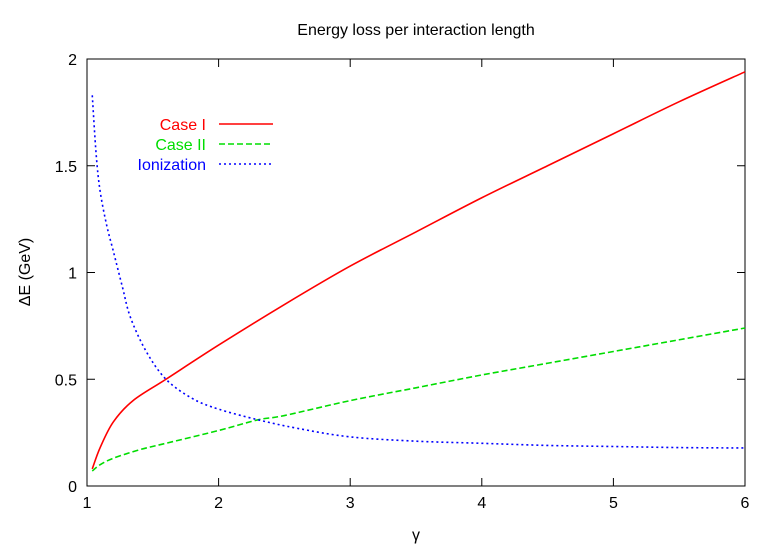 Image resolution: width=778 pixels, height=550 pixels. Describe the element at coordinates (72, 60) in the screenshot. I see `y-tick-label: 2` at that location.